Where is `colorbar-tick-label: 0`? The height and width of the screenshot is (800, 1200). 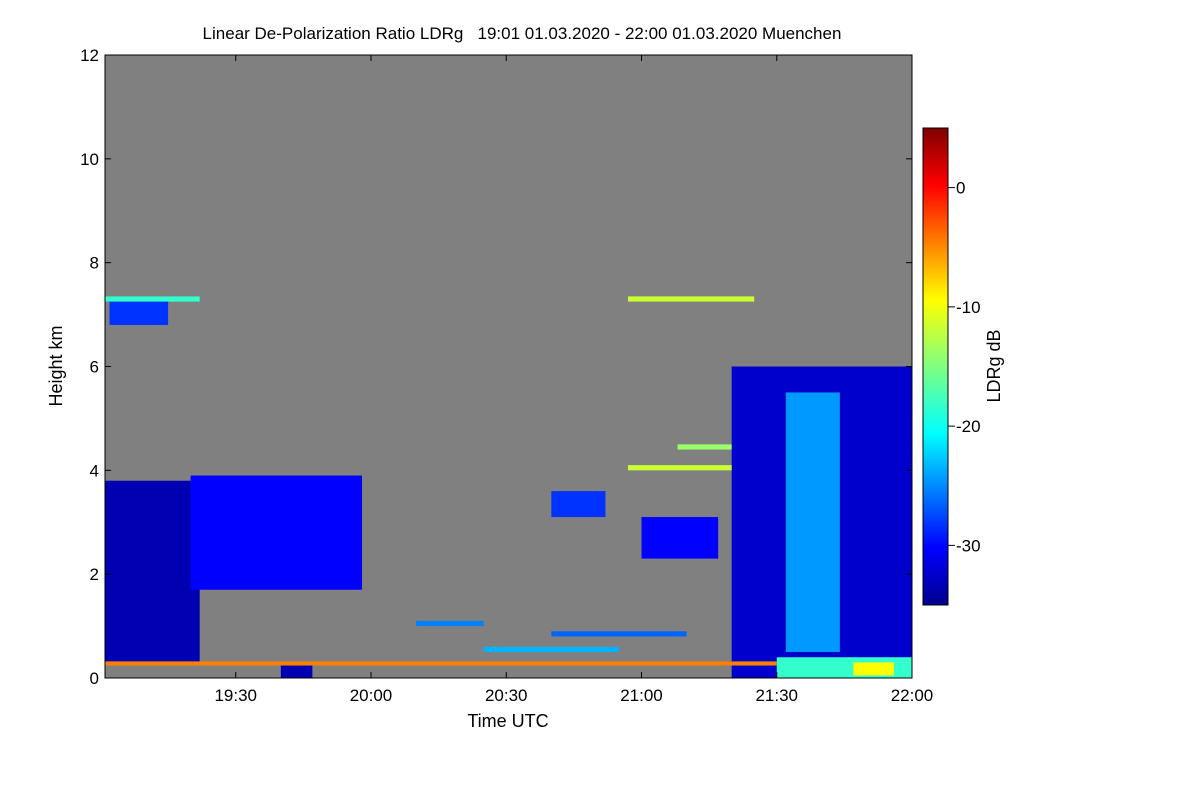 colorbar-tick-label: 0 is located at coordinates (960, 188).